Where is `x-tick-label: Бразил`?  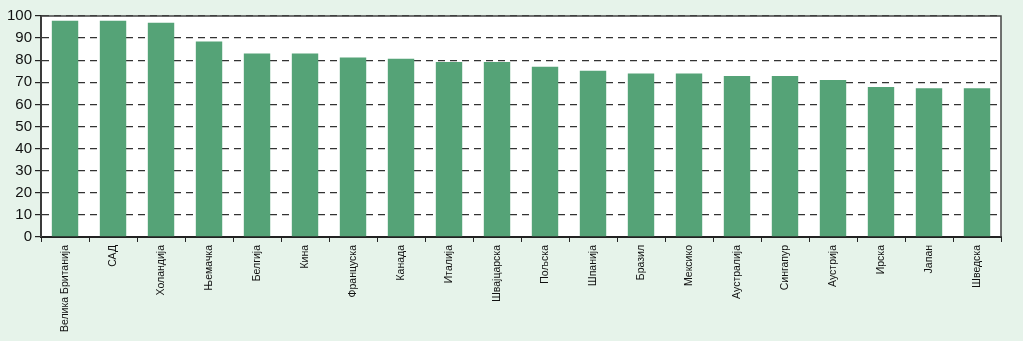 x-tick-label: Бразил is located at coordinates (639, 262).